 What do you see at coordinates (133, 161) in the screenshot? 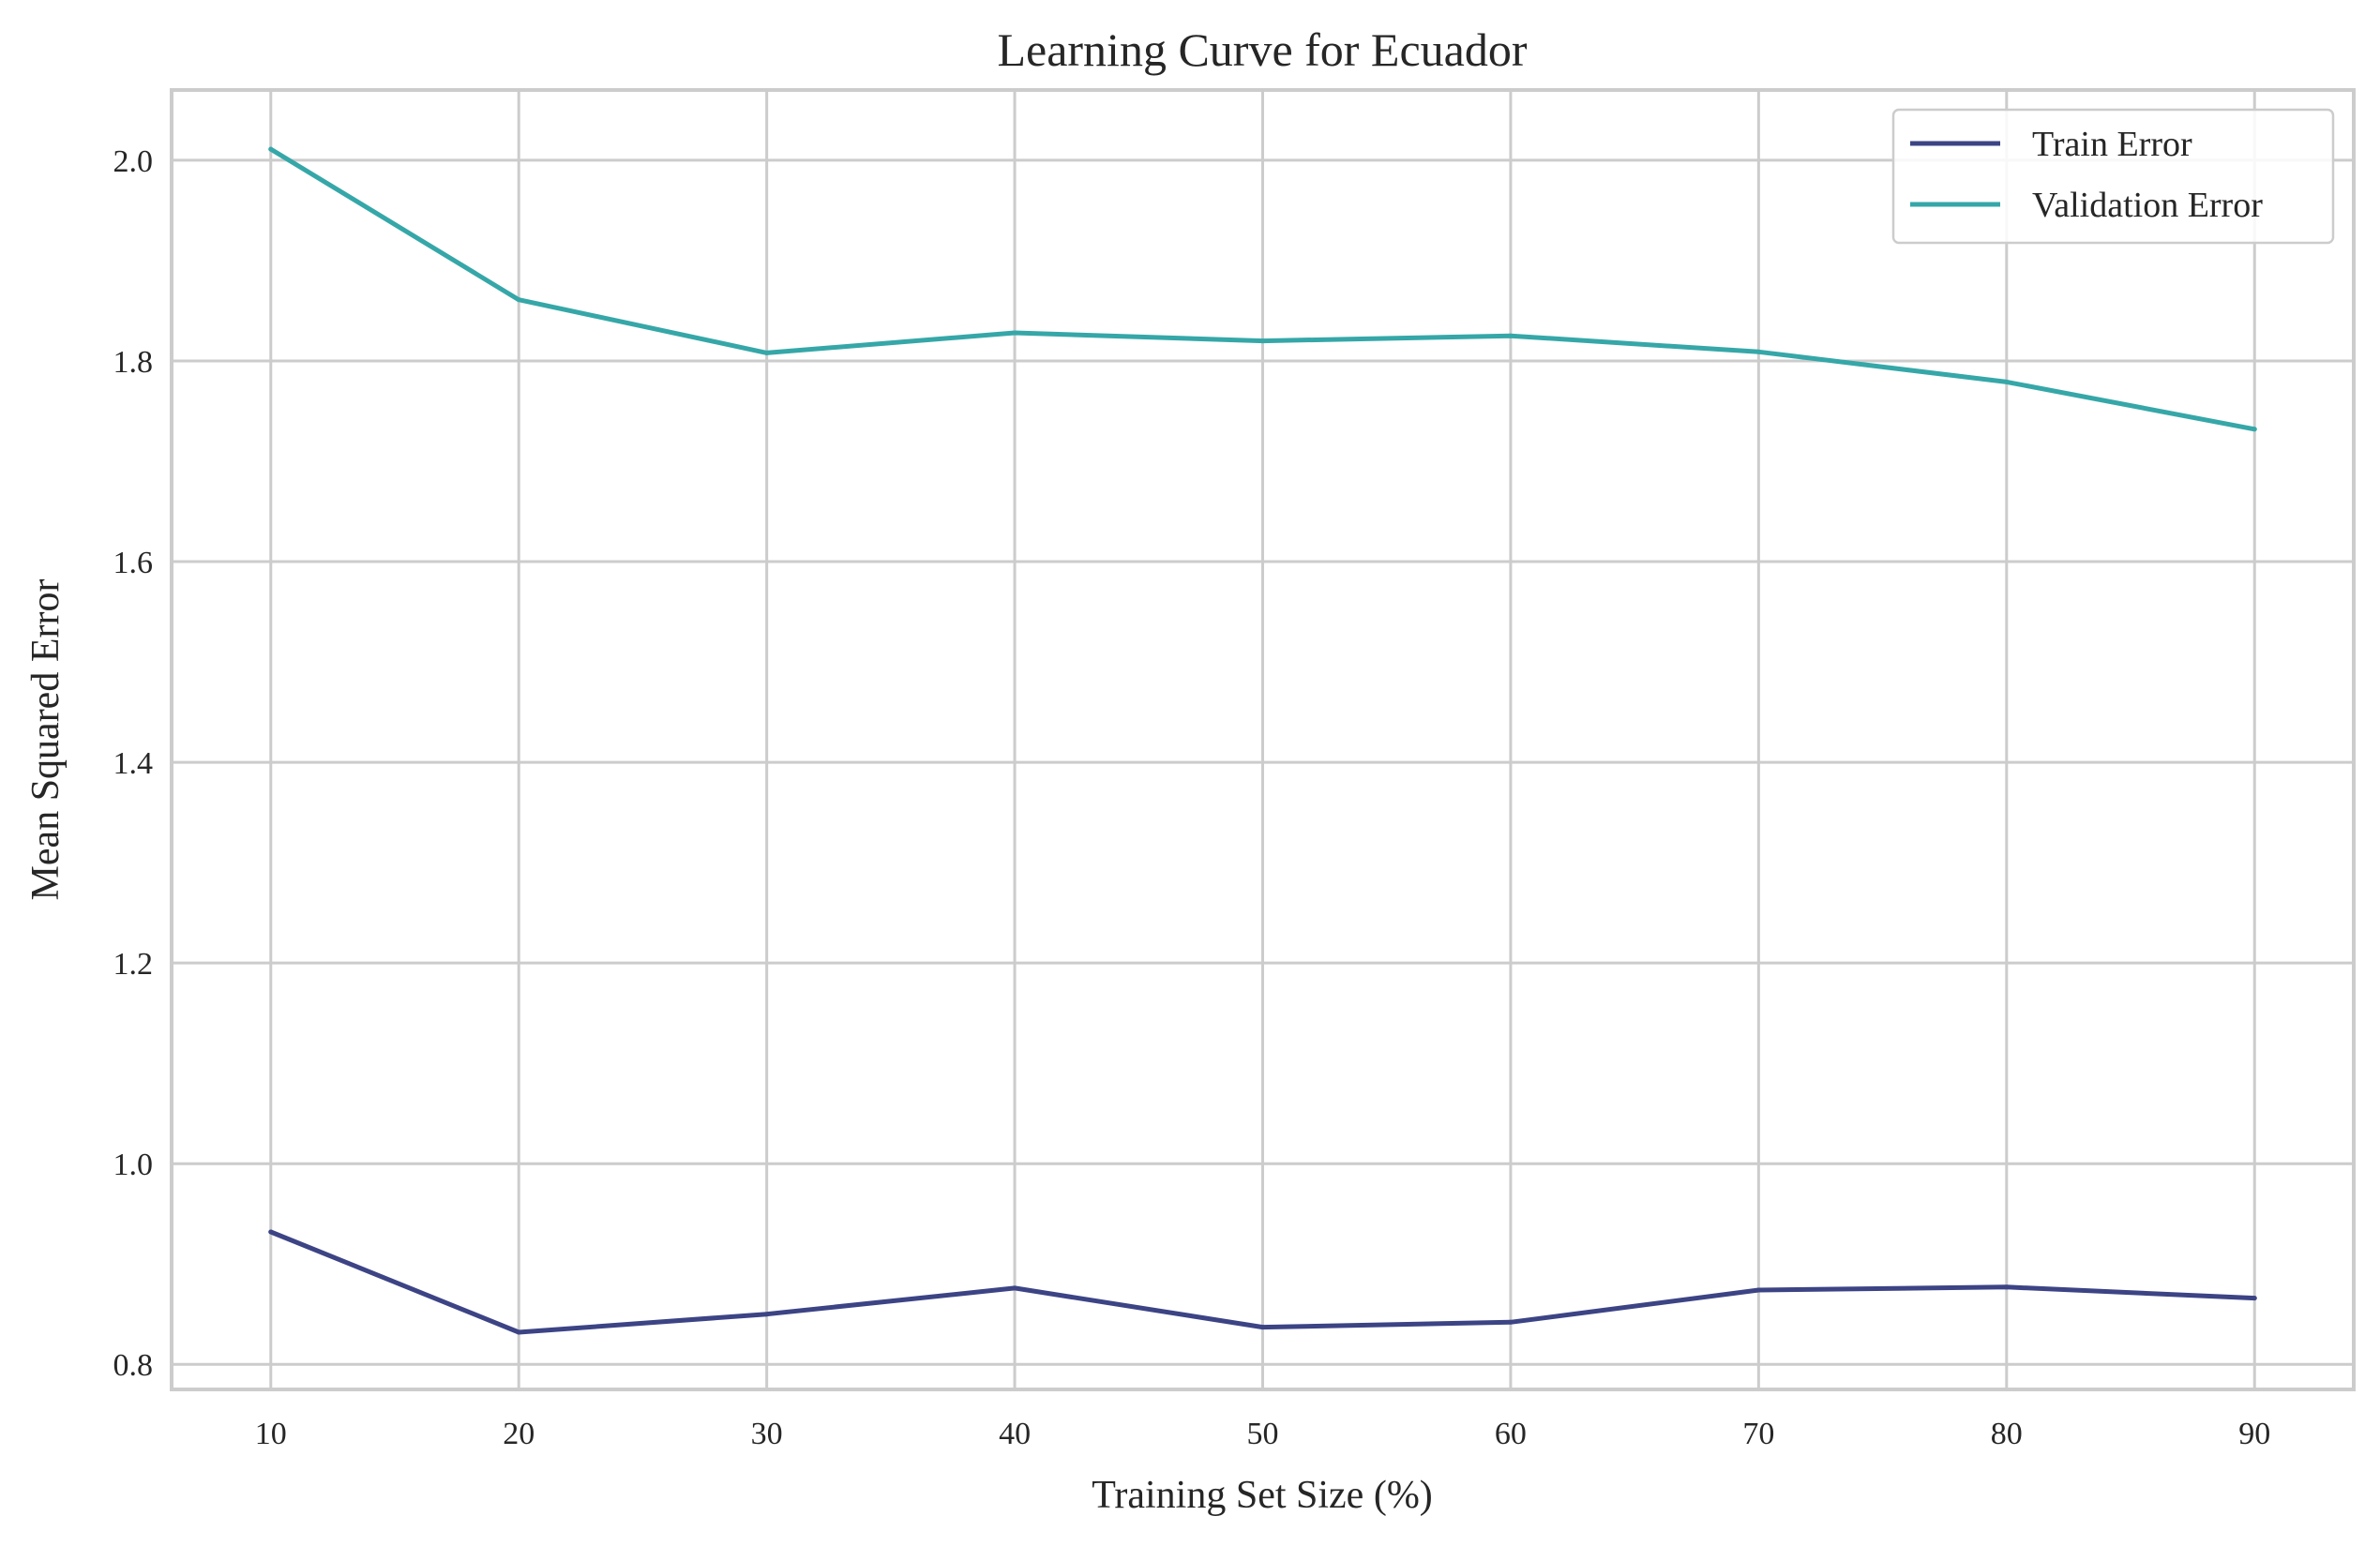
I see `y-tick-label-2.0: 2.0` at bounding box center [133, 161].